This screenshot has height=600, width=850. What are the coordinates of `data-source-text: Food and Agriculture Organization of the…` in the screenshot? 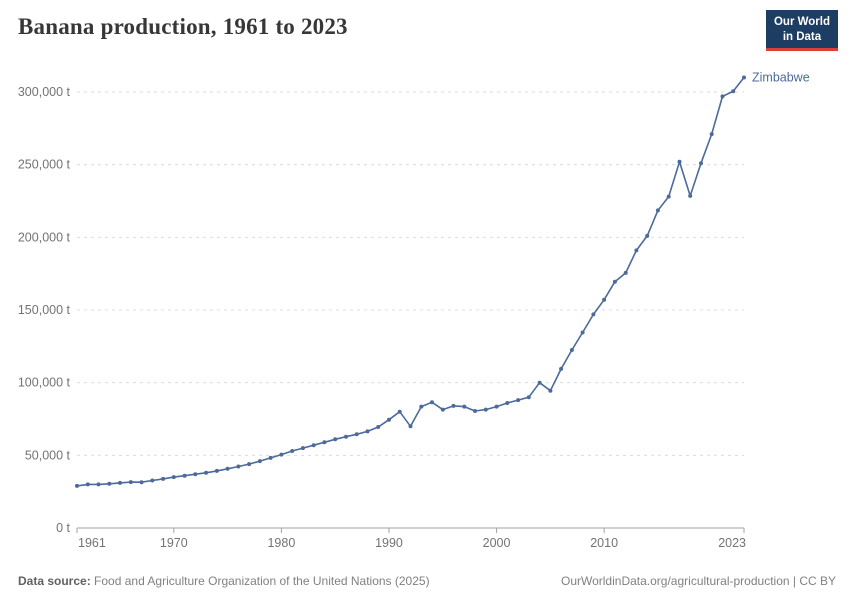 It's located at (262, 581).